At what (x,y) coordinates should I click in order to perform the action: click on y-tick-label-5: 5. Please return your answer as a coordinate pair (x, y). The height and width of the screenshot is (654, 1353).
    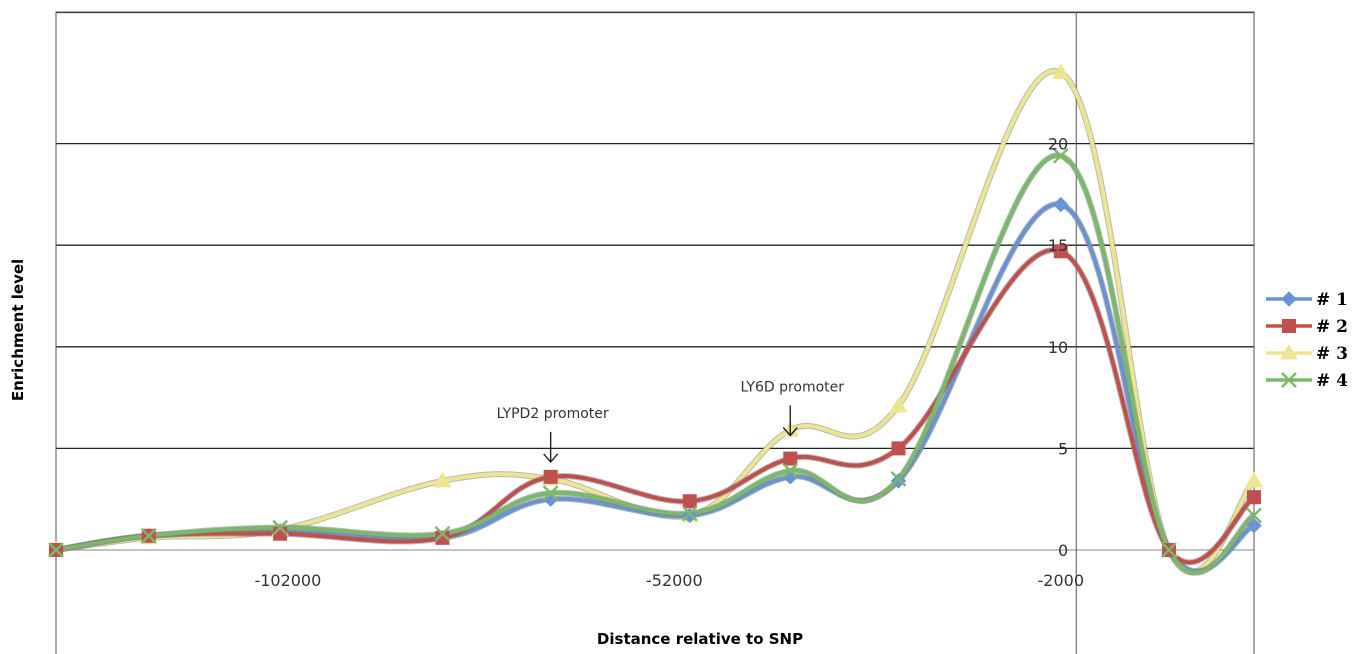
    Looking at the image, I should click on (1063, 448).